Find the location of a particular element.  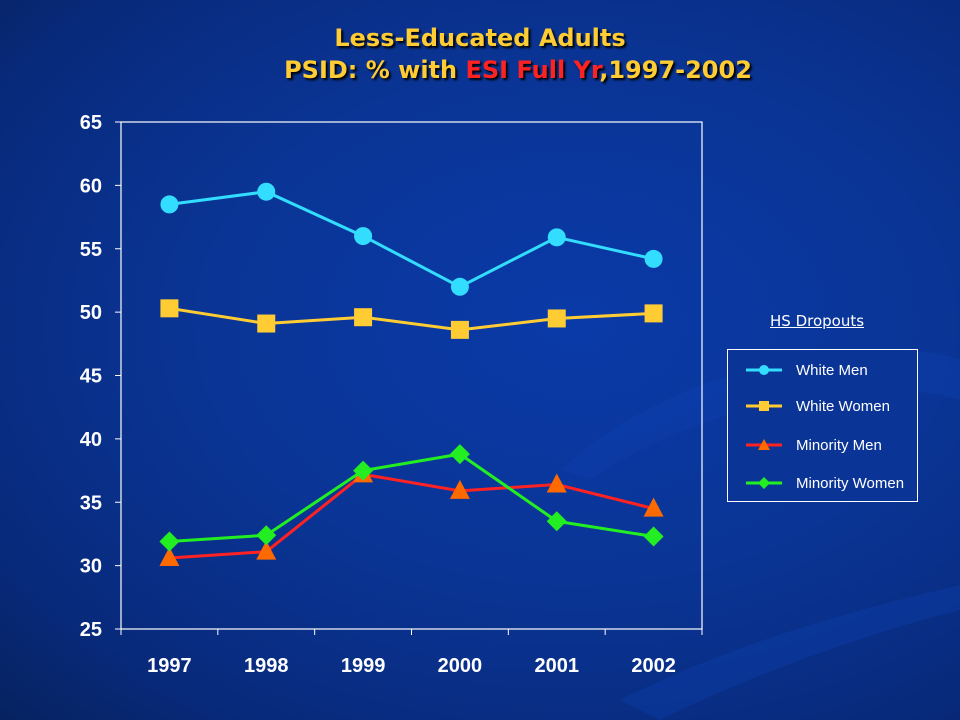

legend-label: Minority Men is located at coordinates (839, 445).